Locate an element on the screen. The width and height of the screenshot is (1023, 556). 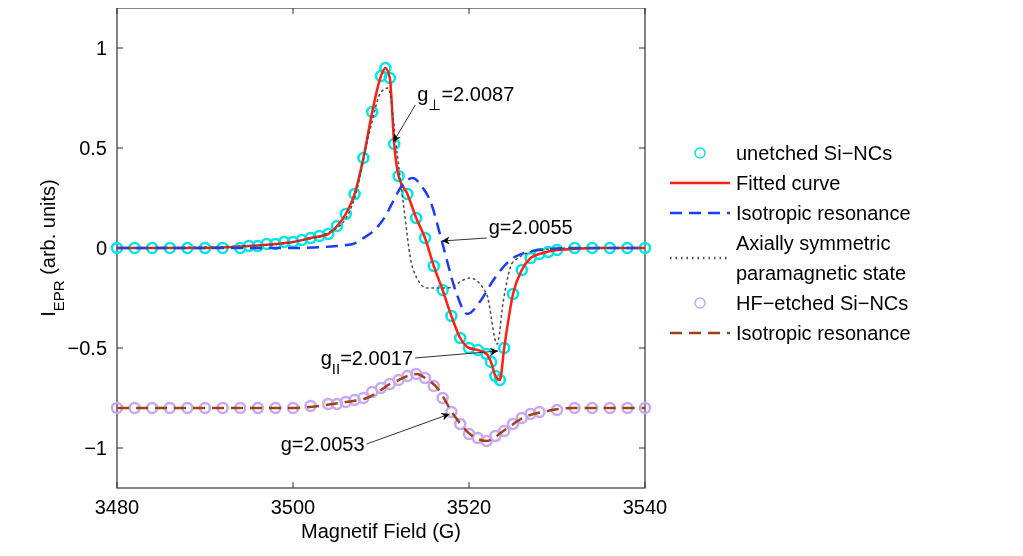
annotation: g$_{⊥}$=2.0087 is located at coordinates (466, 98).